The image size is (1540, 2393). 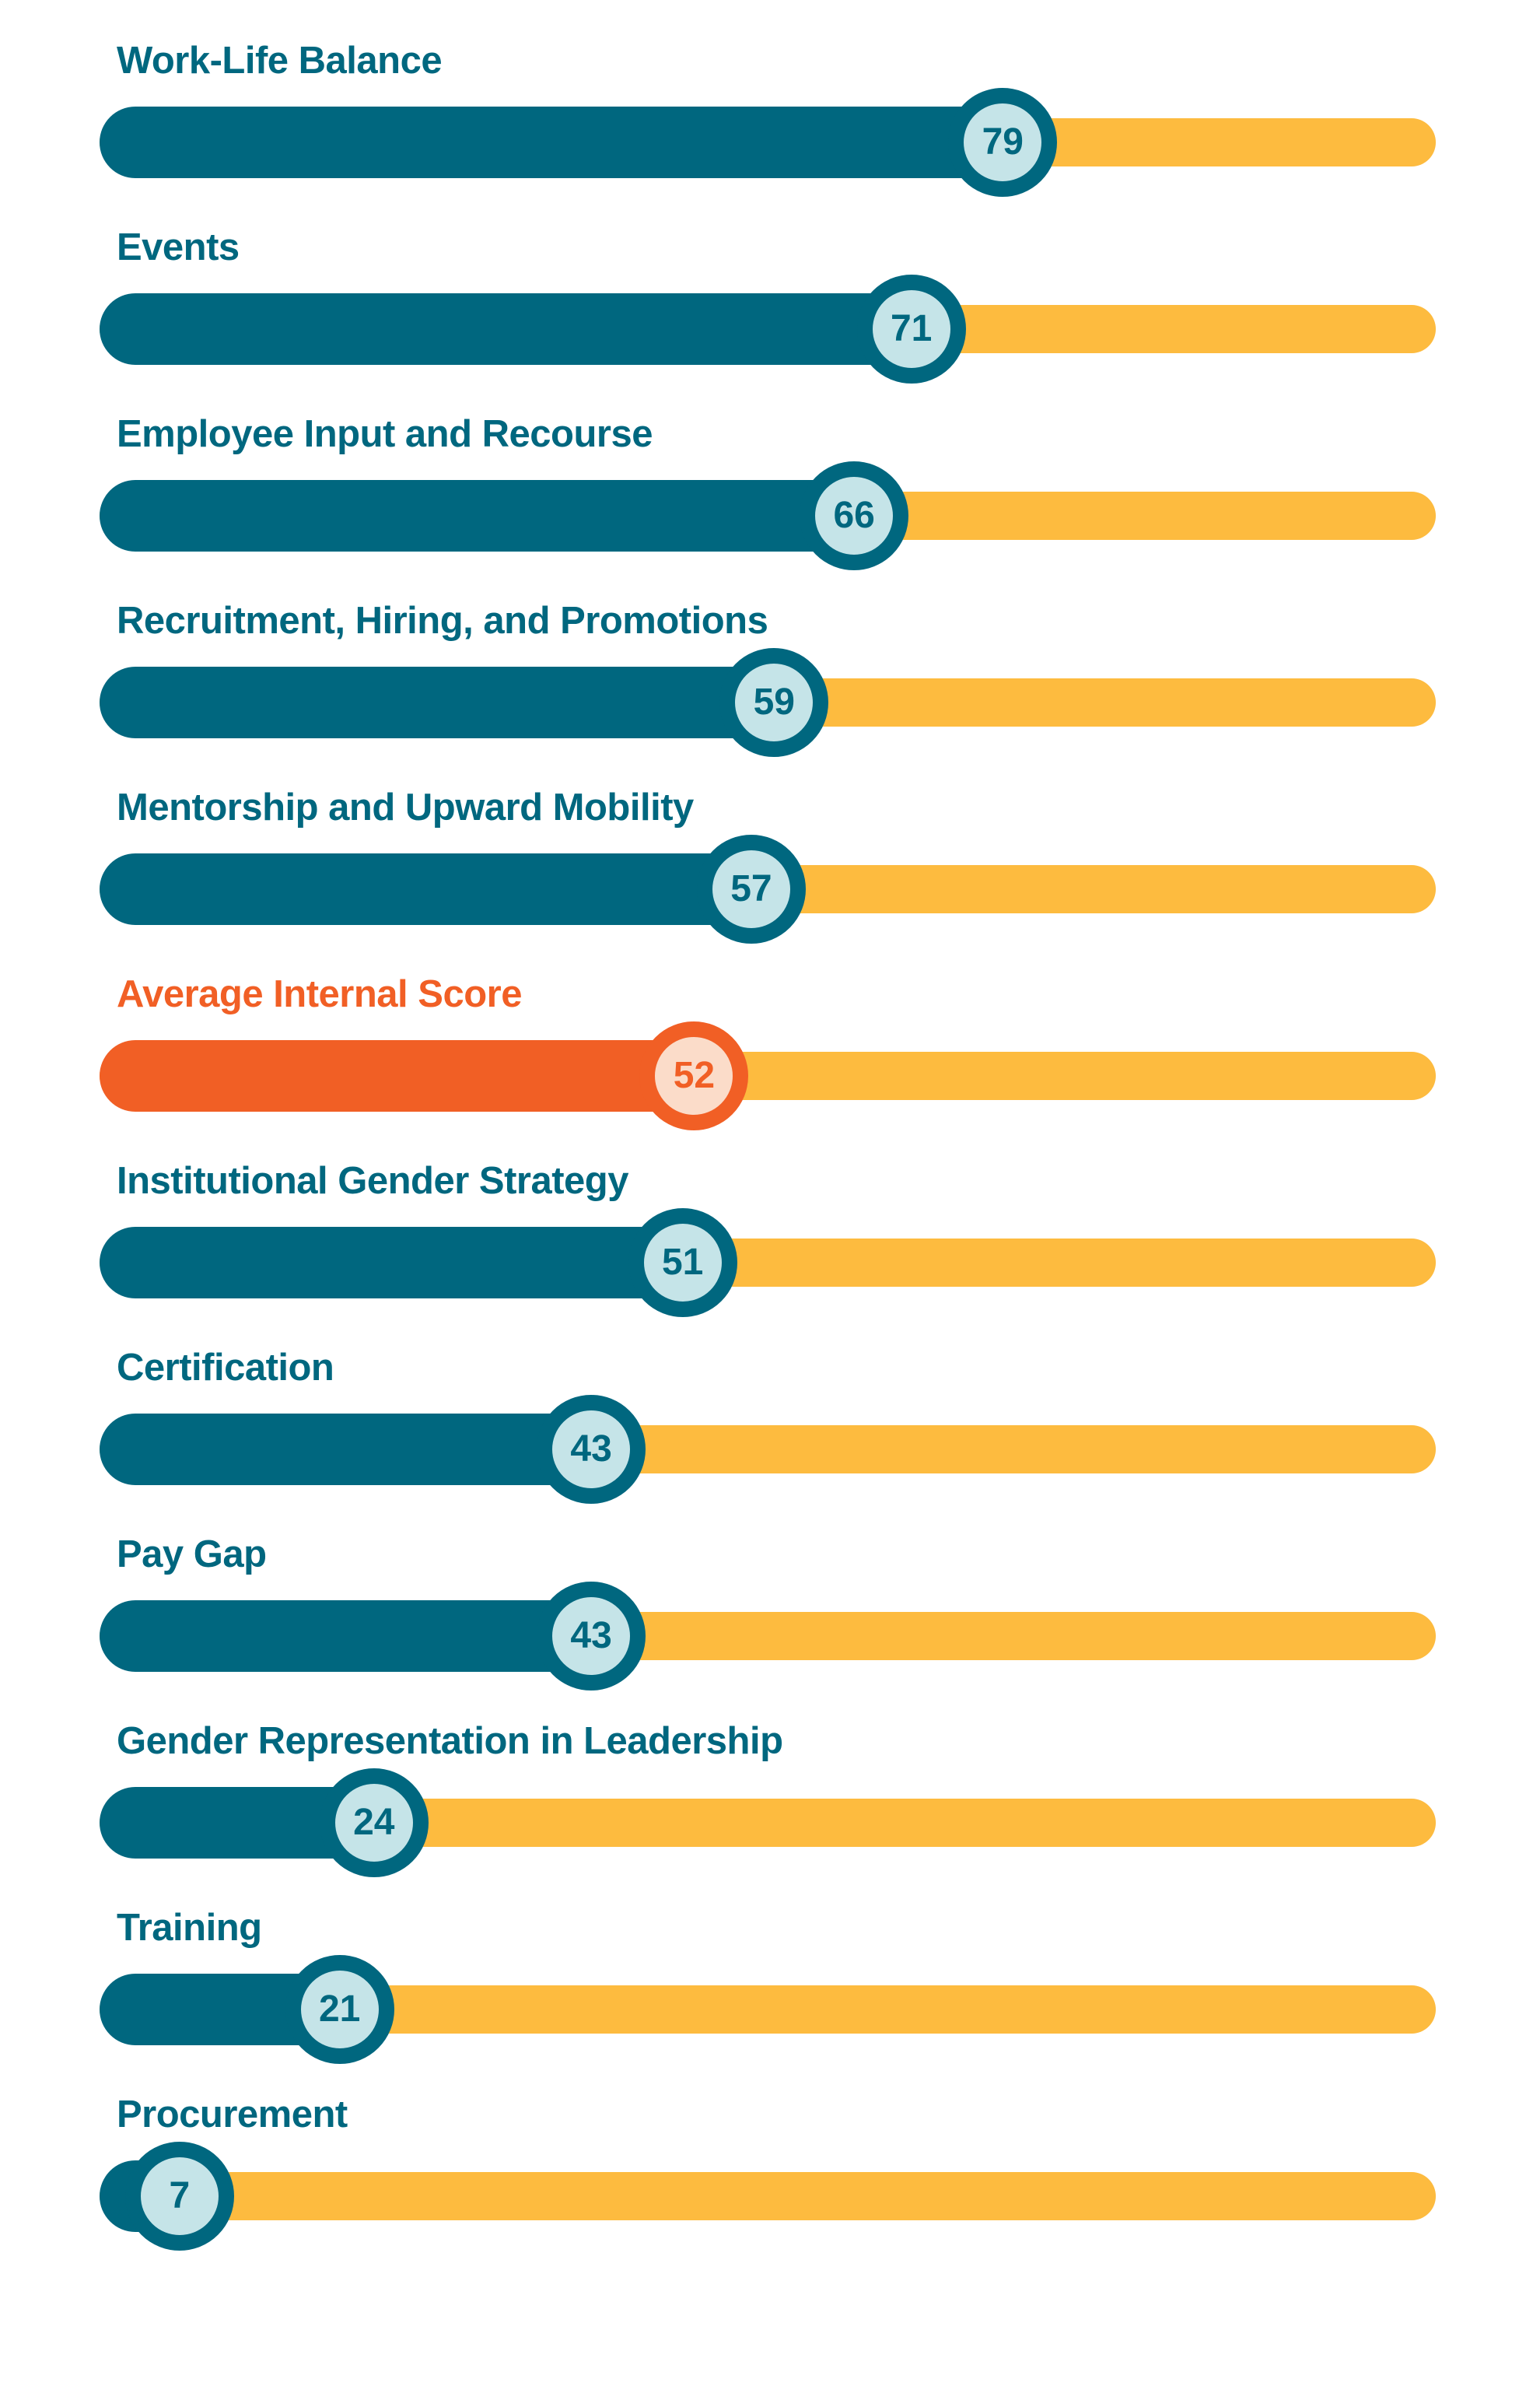 What do you see at coordinates (372, 1181) in the screenshot?
I see `category-label: Institutional Gender Strategy` at bounding box center [372, 1181].